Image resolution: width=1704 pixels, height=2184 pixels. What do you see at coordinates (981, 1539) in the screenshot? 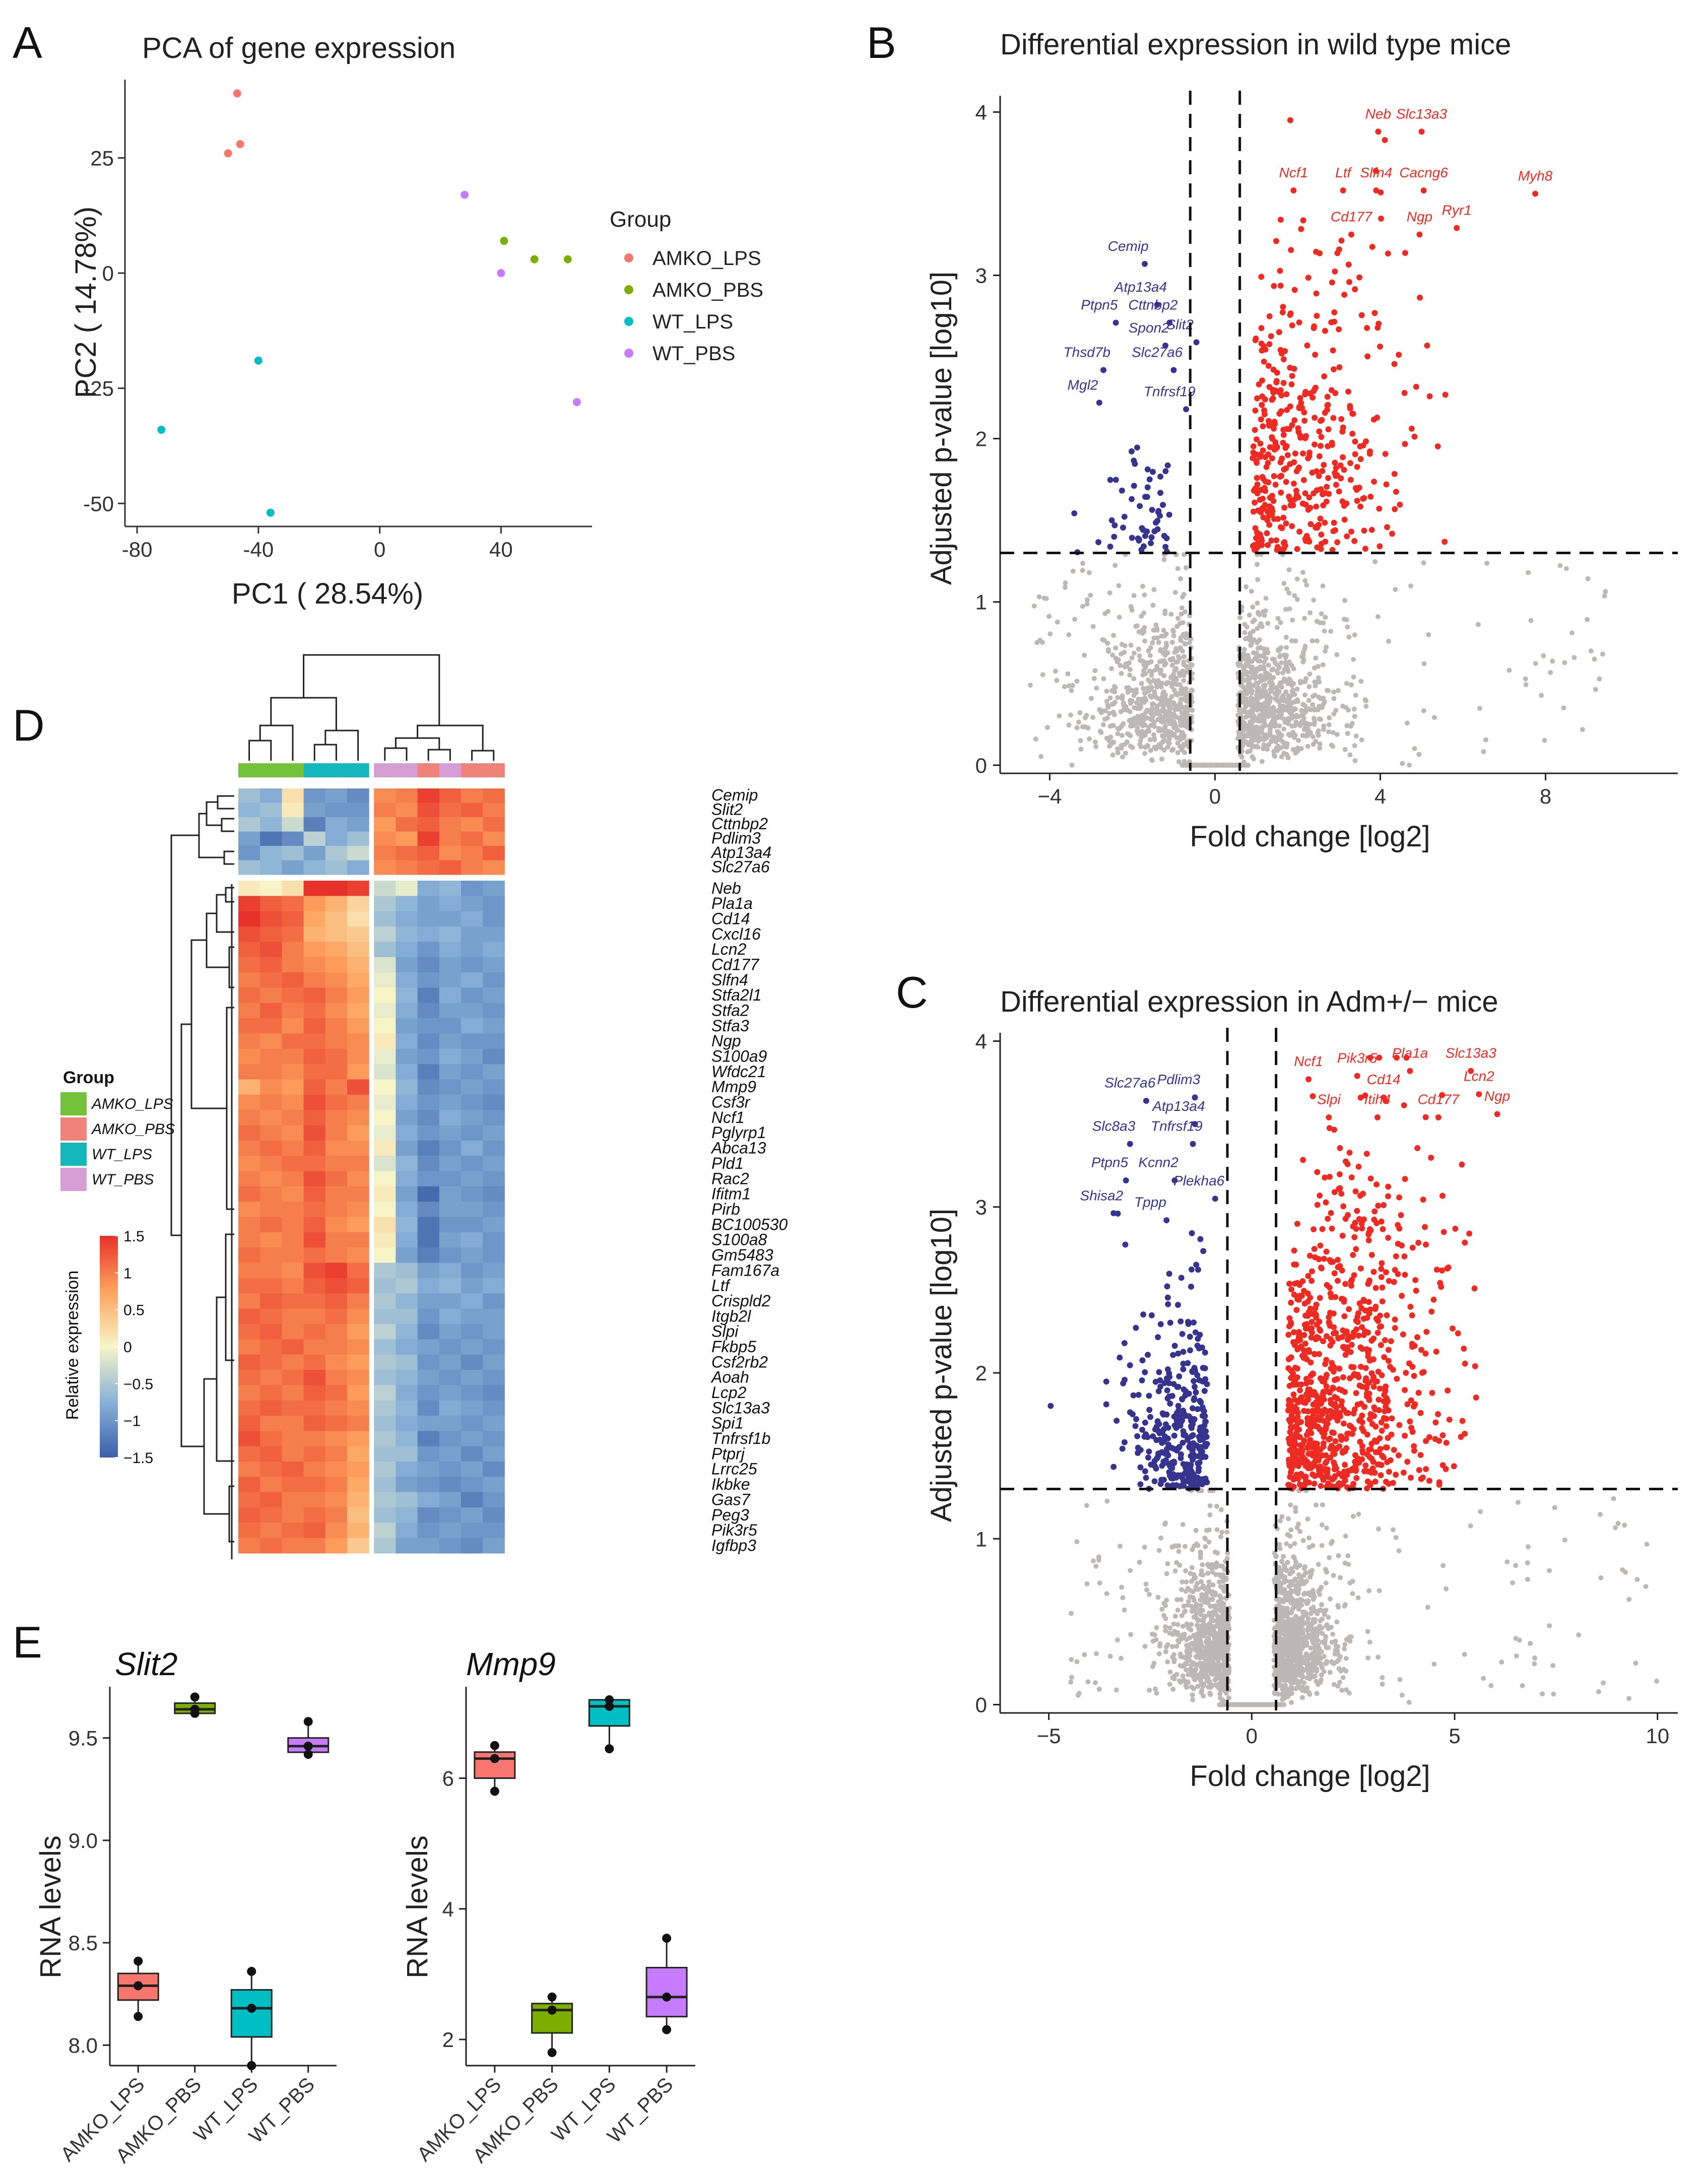
I see `panelC-y-tick-label: 1` at bounding box center [981, 1539].